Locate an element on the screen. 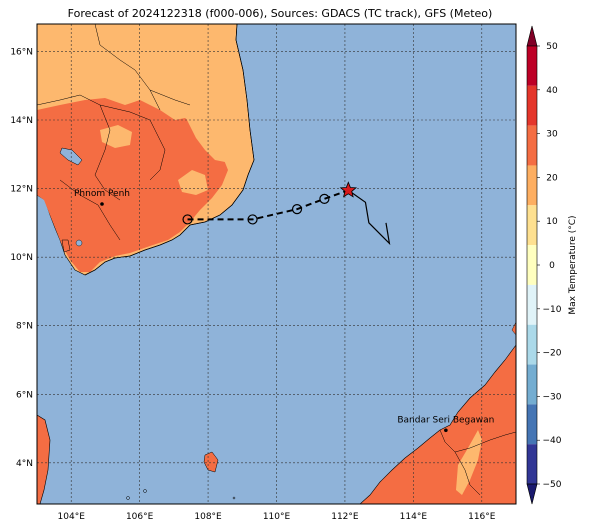  colorbar-tick-label: 10 is located at coordinates (552, 222).